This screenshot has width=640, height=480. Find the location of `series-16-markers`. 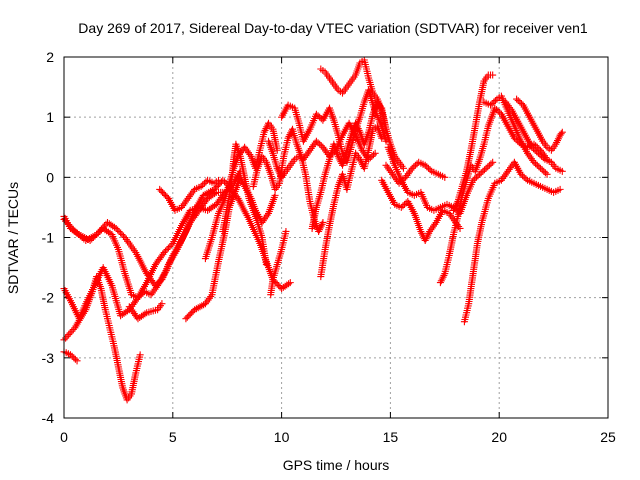

series-16-markers is located at coordinates (351, 201).